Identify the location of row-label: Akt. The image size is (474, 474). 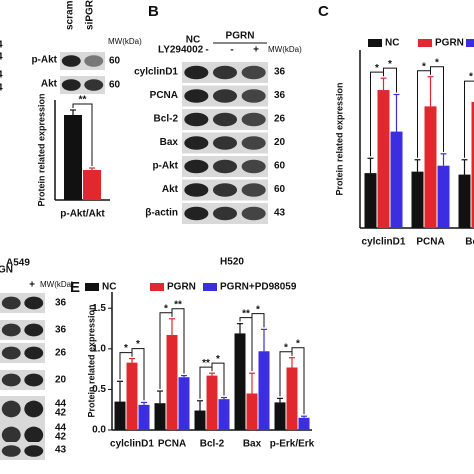
(170, 189).